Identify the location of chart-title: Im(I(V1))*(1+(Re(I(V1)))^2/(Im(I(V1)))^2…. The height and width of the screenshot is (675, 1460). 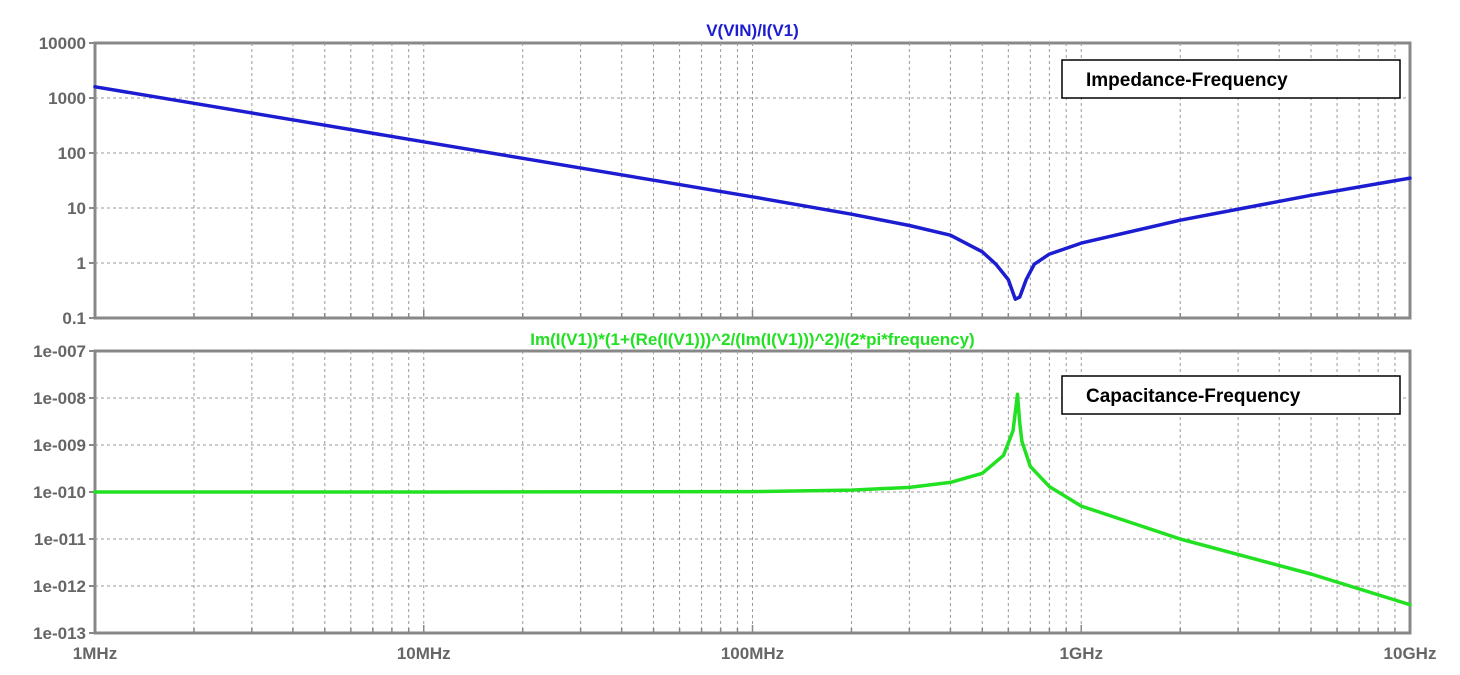
(752, 339).